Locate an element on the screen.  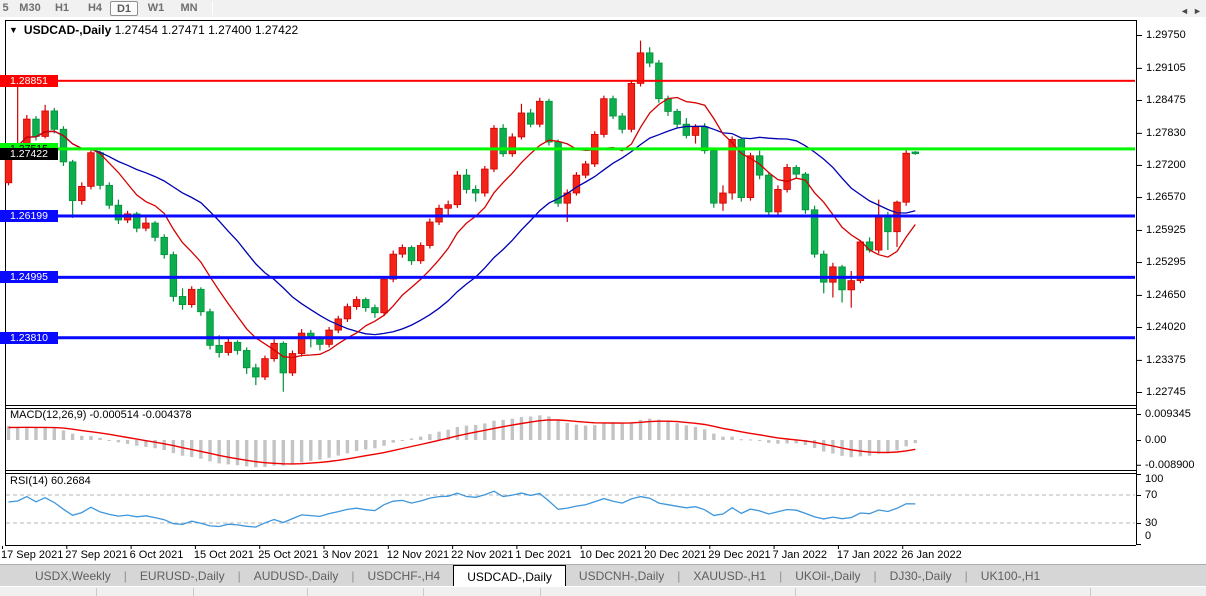
price-axis-tick-label: 1.29750 is located at coordinates (1166, 35).